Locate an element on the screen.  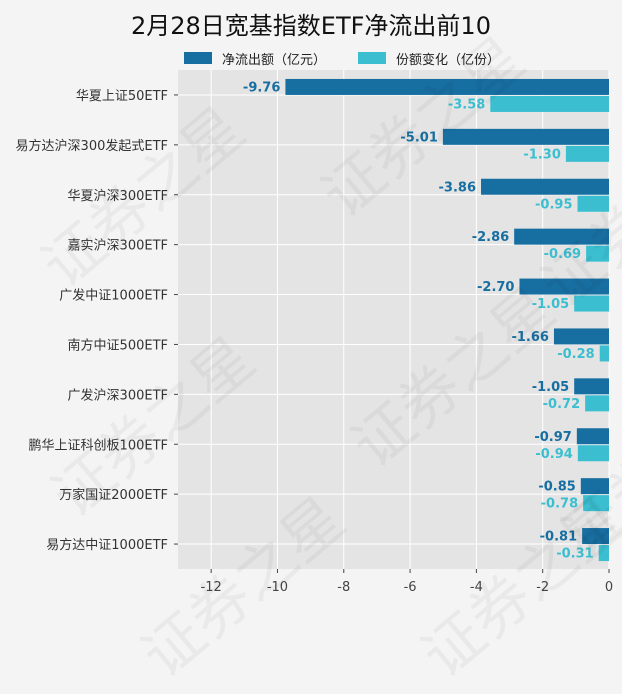
data-label-share-change: -1.05 is located at coordinates (550, 304).